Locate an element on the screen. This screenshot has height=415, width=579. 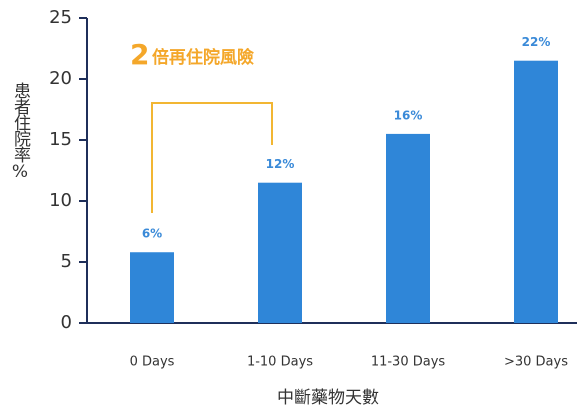
y-tick-label: 20 is located at coordinates (60, 78).